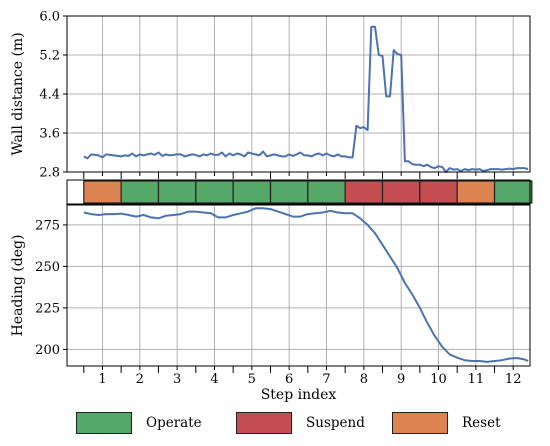 Image resolution: width=550 pixels, height=446 pixels. What do you see at coordinates (49, 56) in the screenshot?
I see `wall-distance-ytick-label: 5.2` at bounding box center [49, 56].